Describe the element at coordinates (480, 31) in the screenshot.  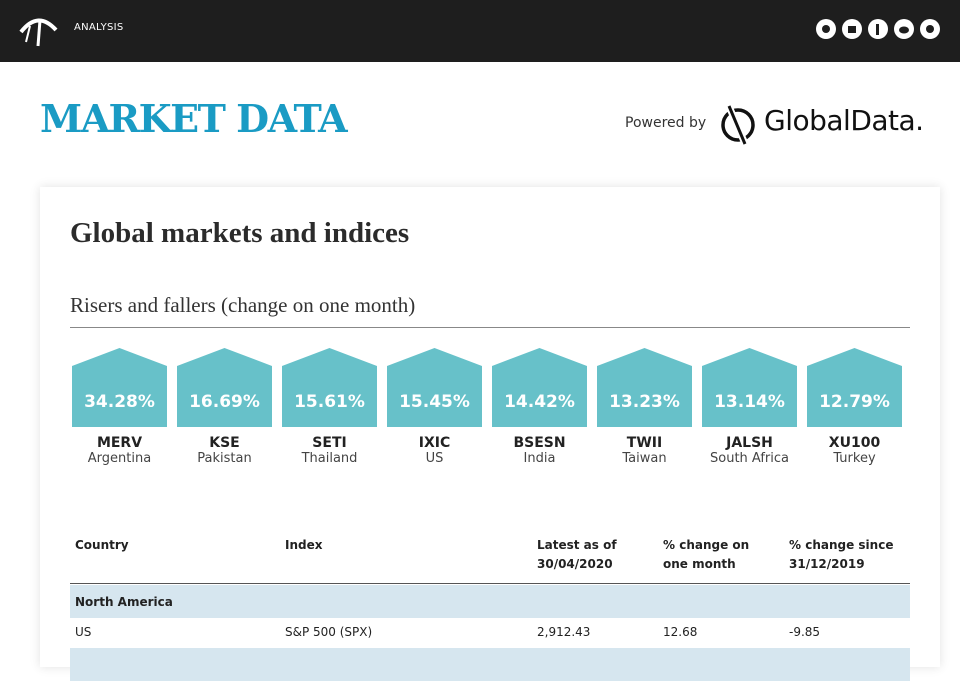
I see `top-bar: ANALYSIS` at that location.